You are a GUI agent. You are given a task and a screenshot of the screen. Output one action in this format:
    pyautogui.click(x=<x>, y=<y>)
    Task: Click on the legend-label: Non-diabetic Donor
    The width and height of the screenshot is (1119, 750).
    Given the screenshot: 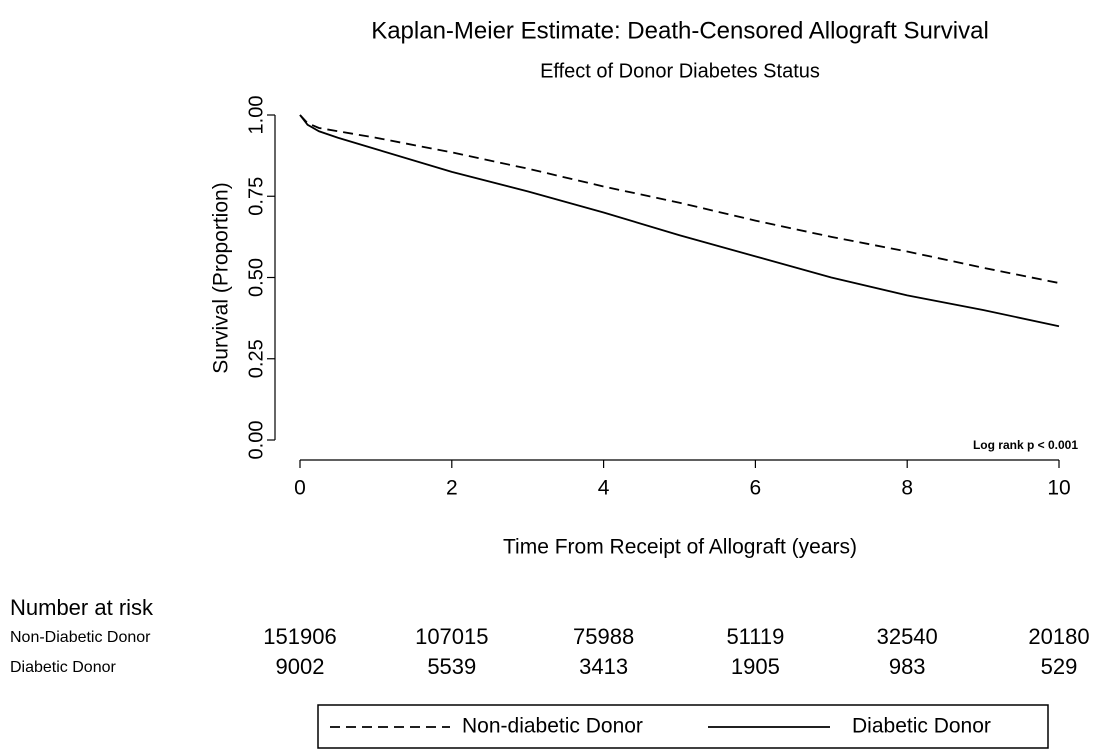 What is the action you would take?
    pyautogui.click(x=552, y=726)
    